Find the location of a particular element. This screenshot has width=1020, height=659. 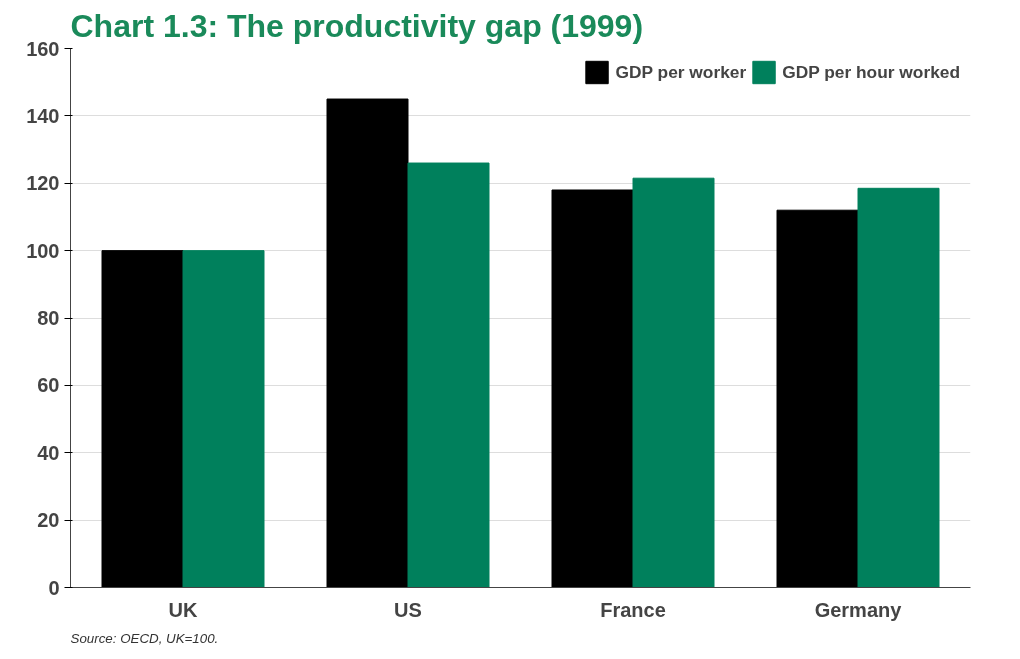

y-tick-label: 80 is located at coordinates (48, 318).